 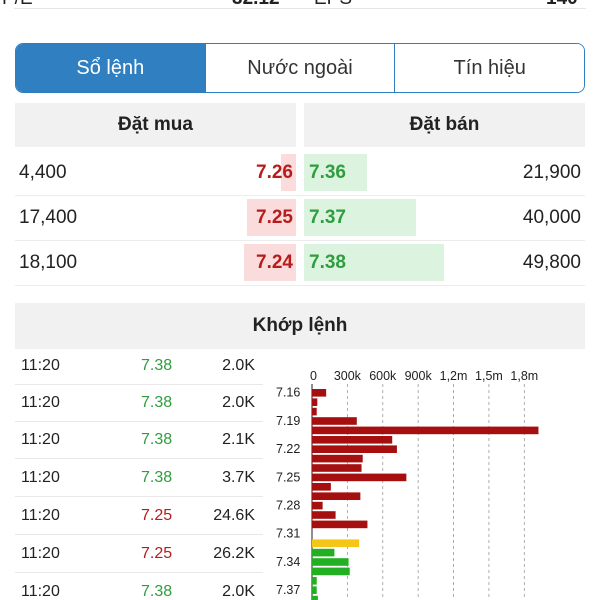 What do you see at coordinates (444, 125) in the screenshot?
I see `sell-header: Đặt bán` at bounding box center [444, 125].